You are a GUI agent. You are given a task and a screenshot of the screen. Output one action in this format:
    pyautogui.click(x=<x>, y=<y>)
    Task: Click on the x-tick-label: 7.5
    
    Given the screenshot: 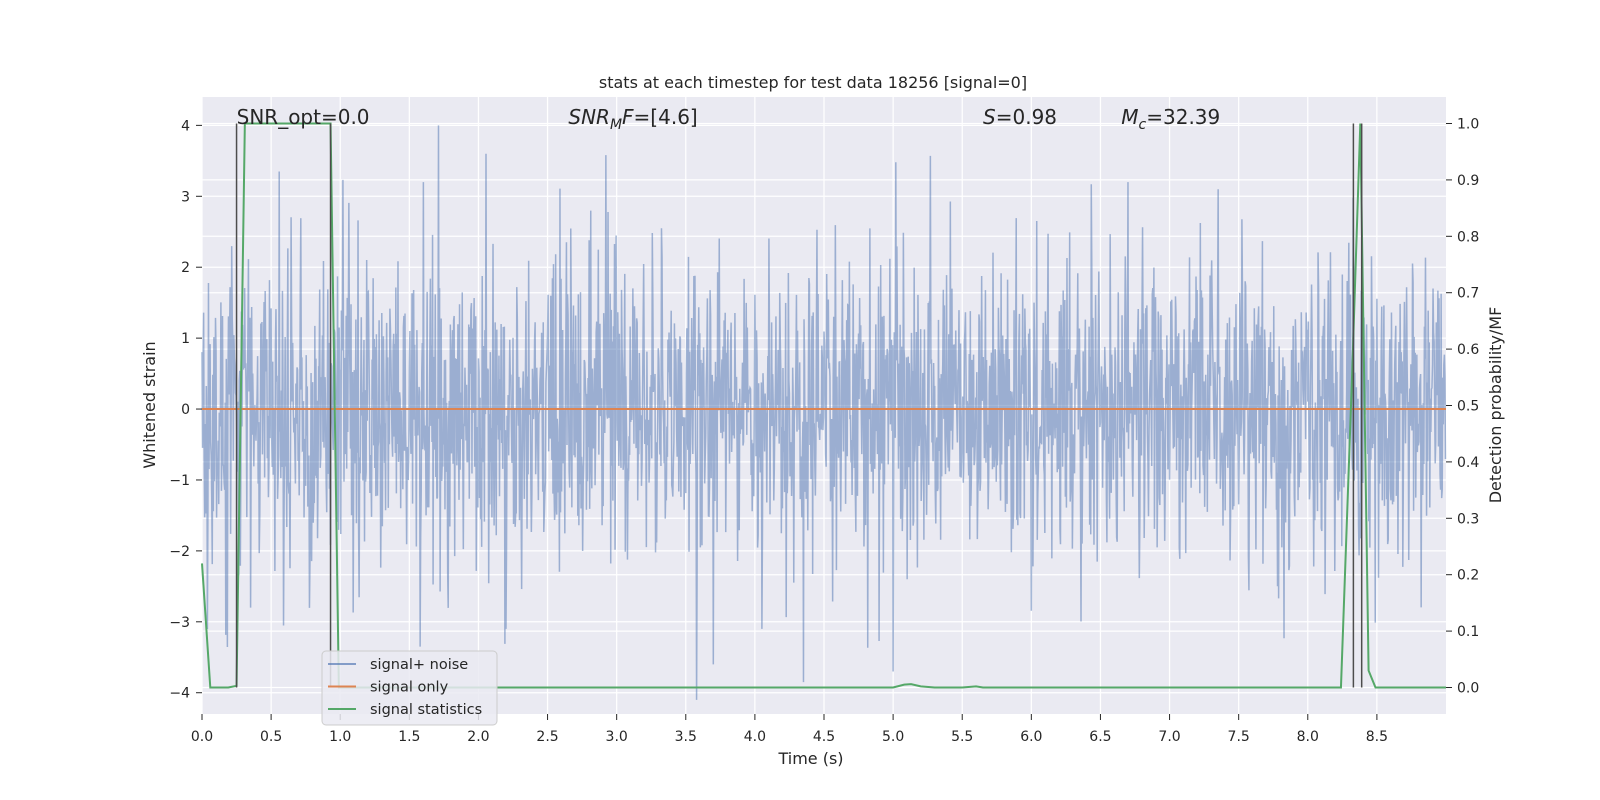 What is the action you would take?
    pyautogui.click(x=1239, y=737)
    